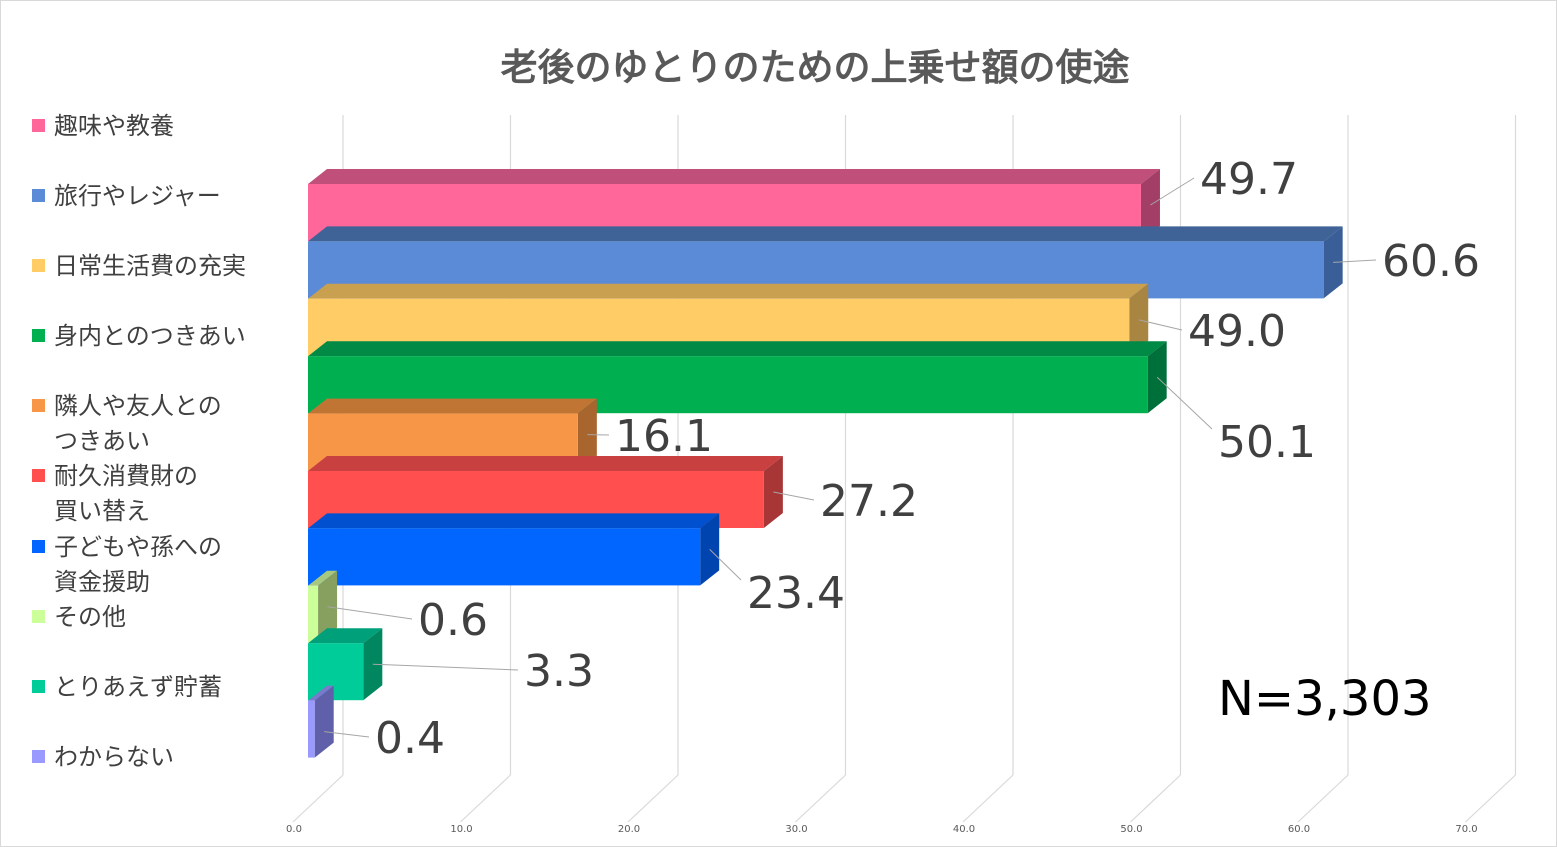 This screenshot has height=847, width=1557. I want to click on x-tick-label: 70.0, so click(1466, 829).